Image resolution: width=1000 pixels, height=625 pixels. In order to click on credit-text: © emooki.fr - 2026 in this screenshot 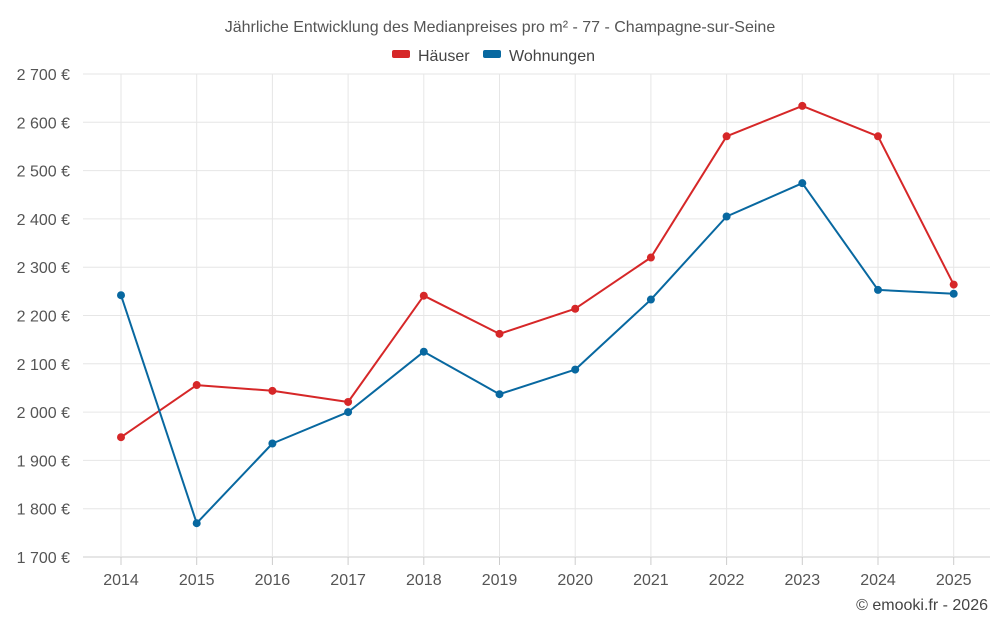, I will do `click(922, 605)`.